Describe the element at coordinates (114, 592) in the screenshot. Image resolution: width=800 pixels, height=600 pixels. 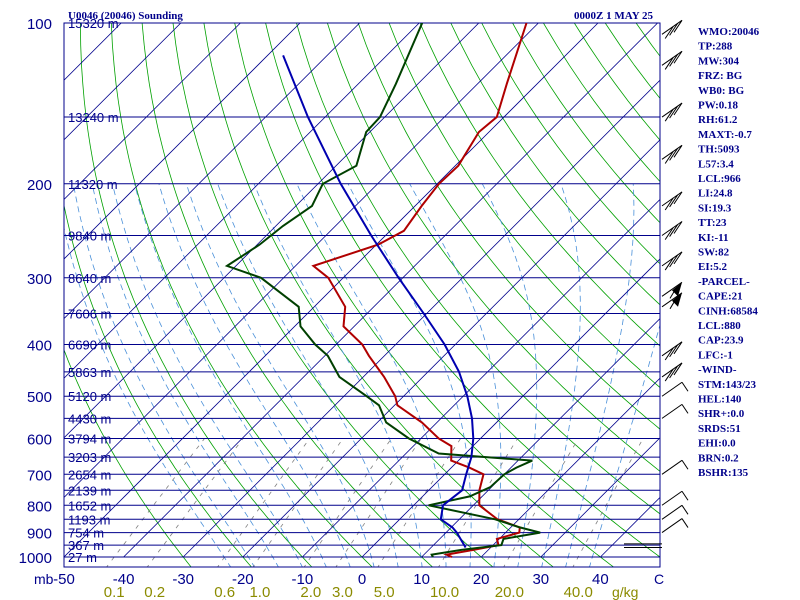
I see `mixing-ratio-label: 0.1` at that location.